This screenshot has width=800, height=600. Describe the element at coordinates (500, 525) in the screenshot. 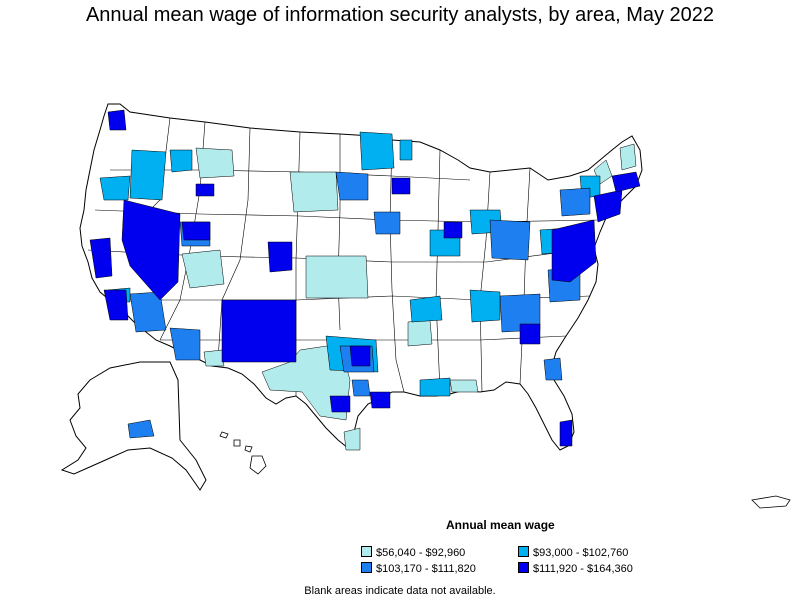

I see `legend-title: Annual mean wage` at that location.